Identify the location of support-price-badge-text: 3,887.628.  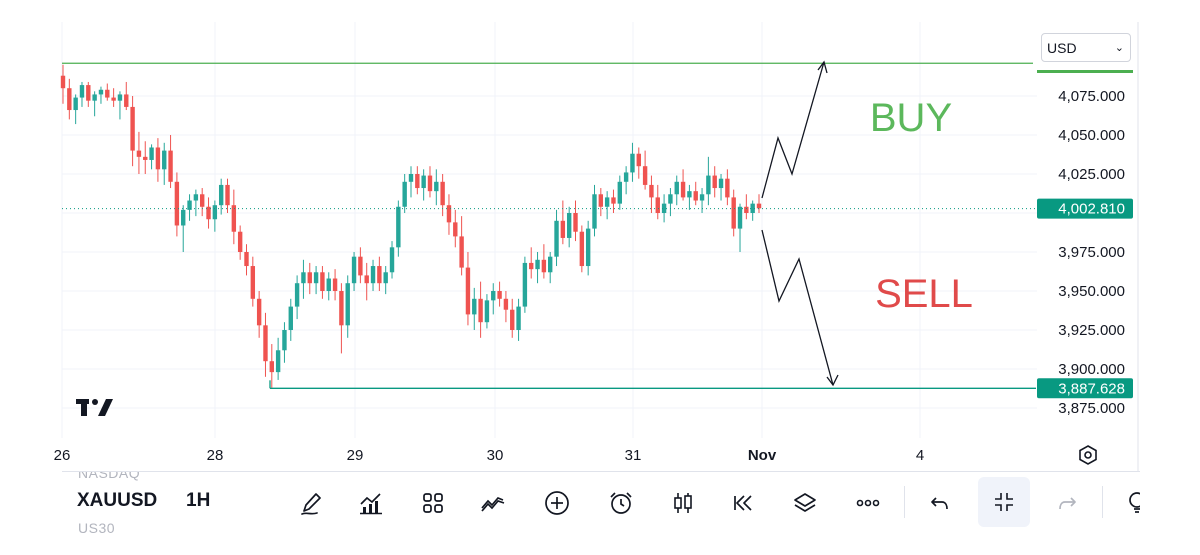
(1091, 388).